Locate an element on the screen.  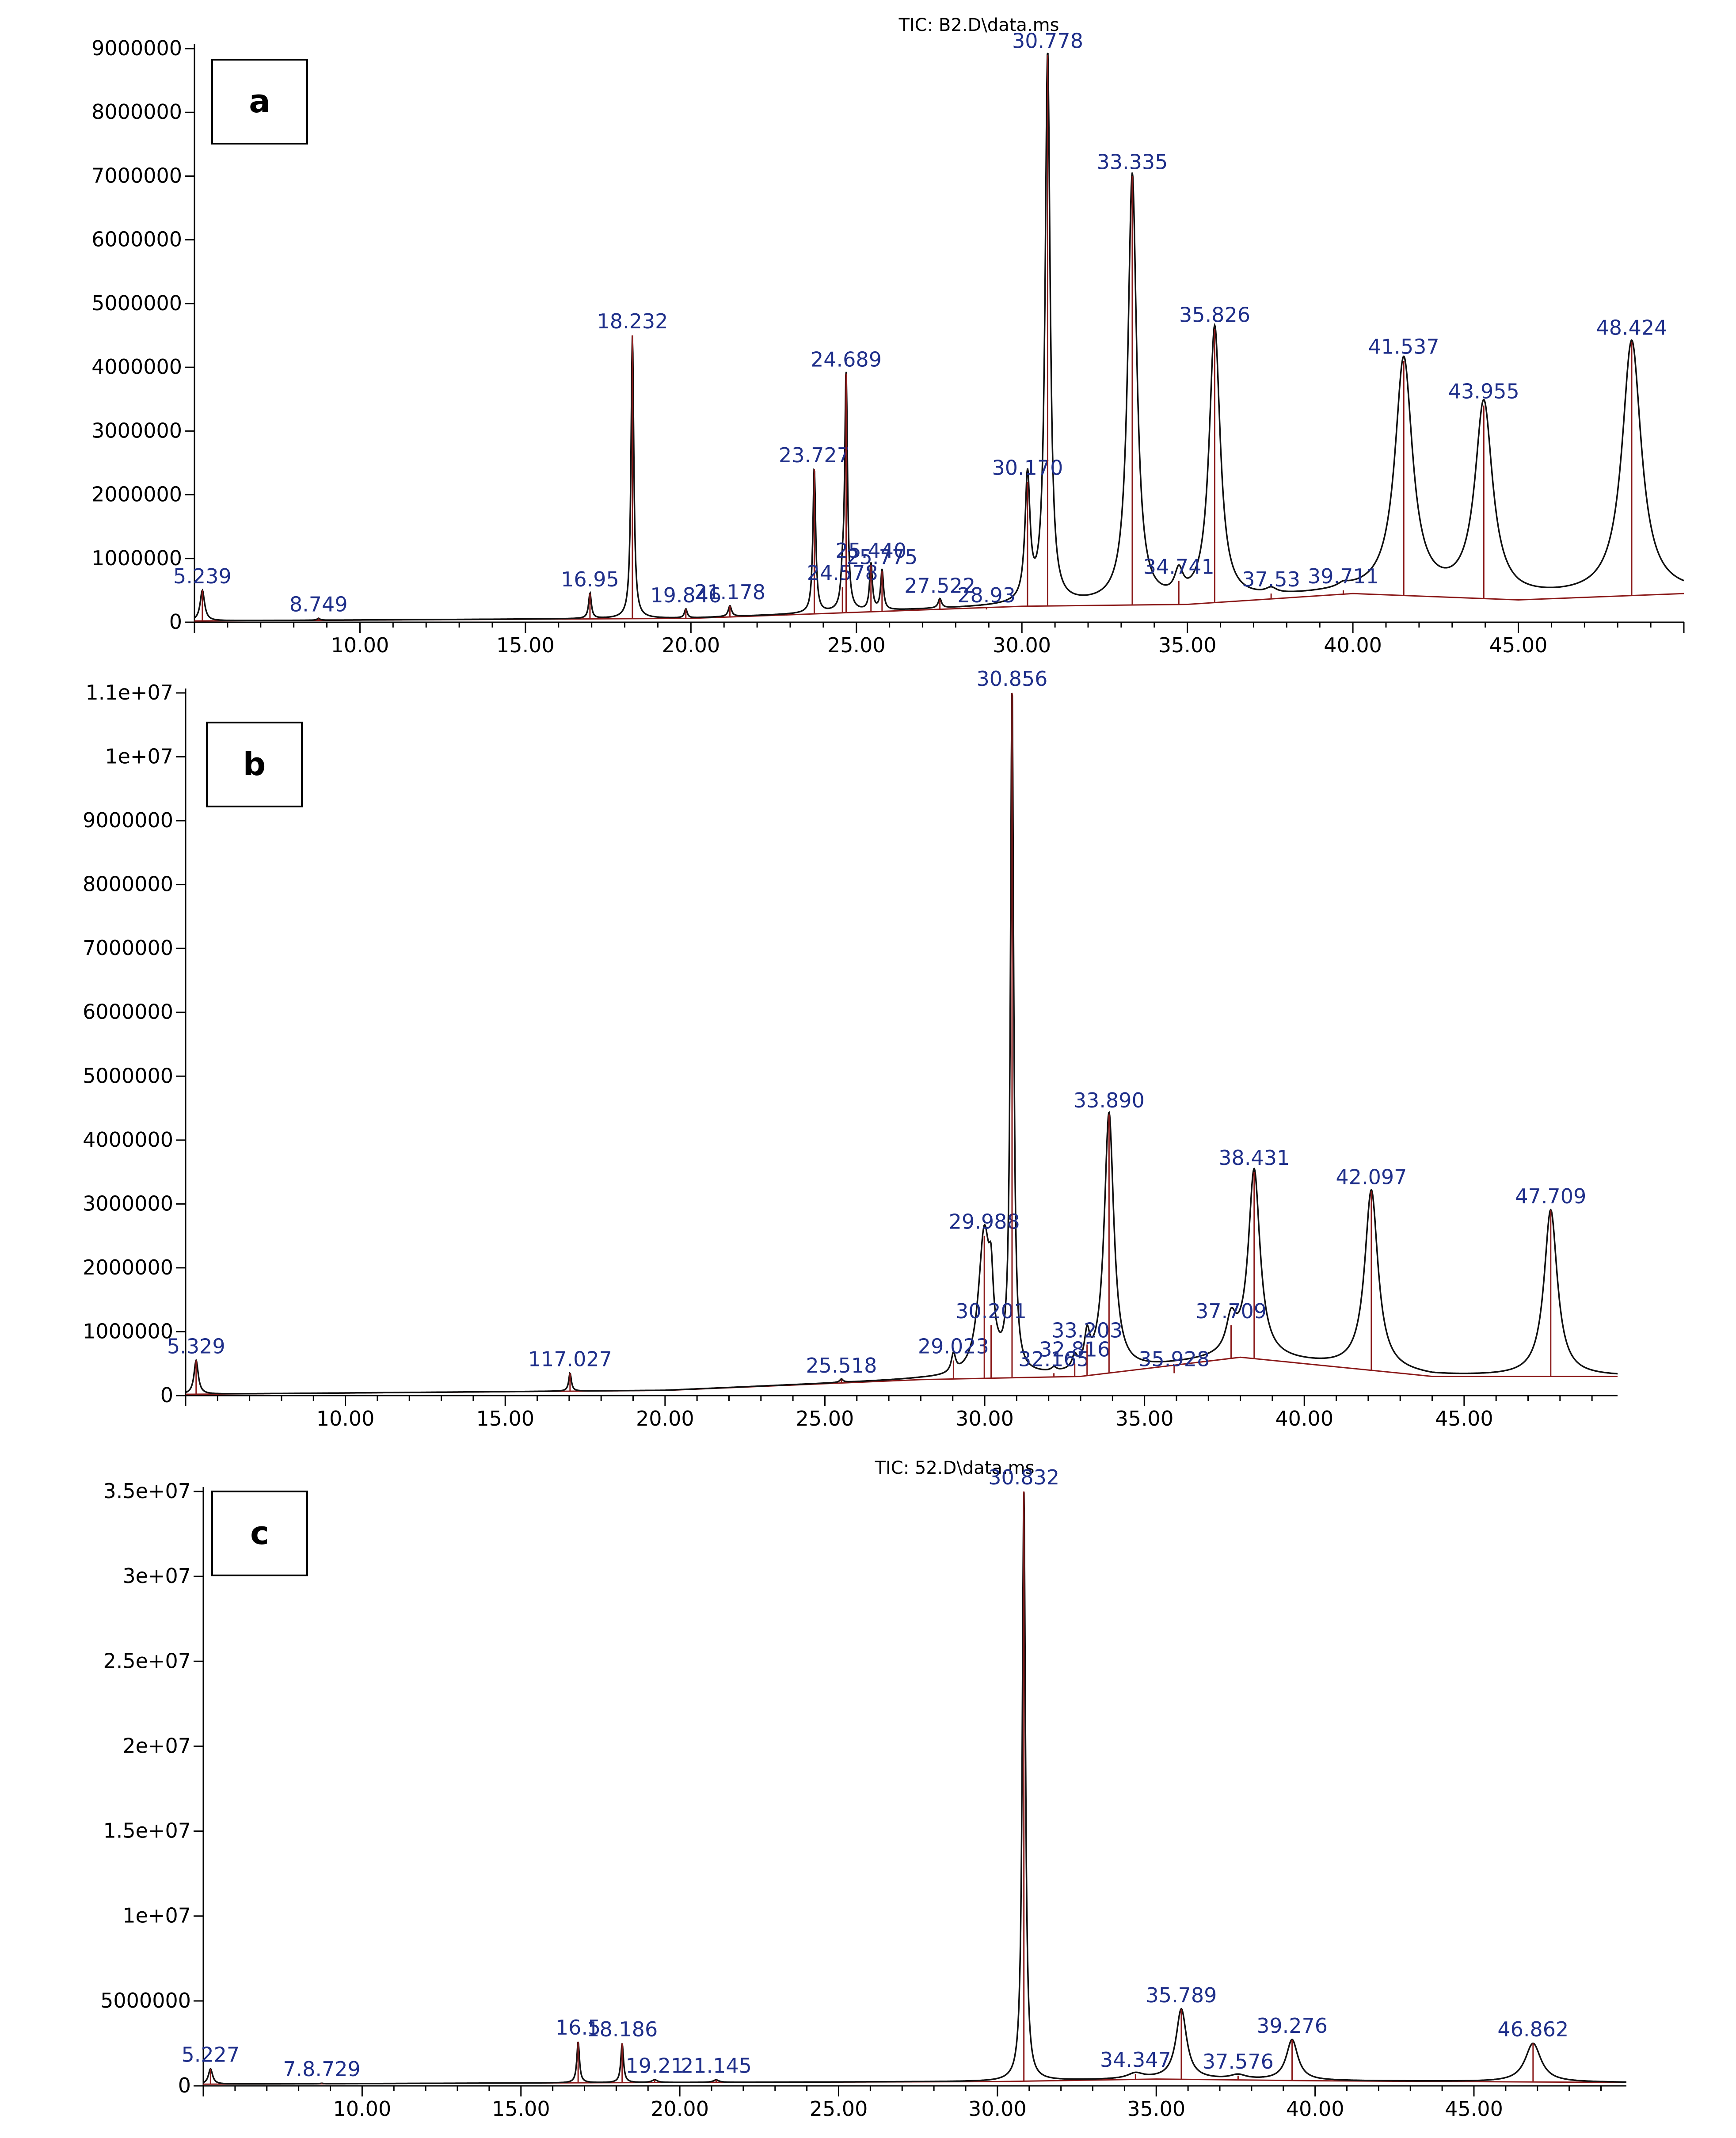
peak-label: 39.711 is located at coordinates (1343, 576).